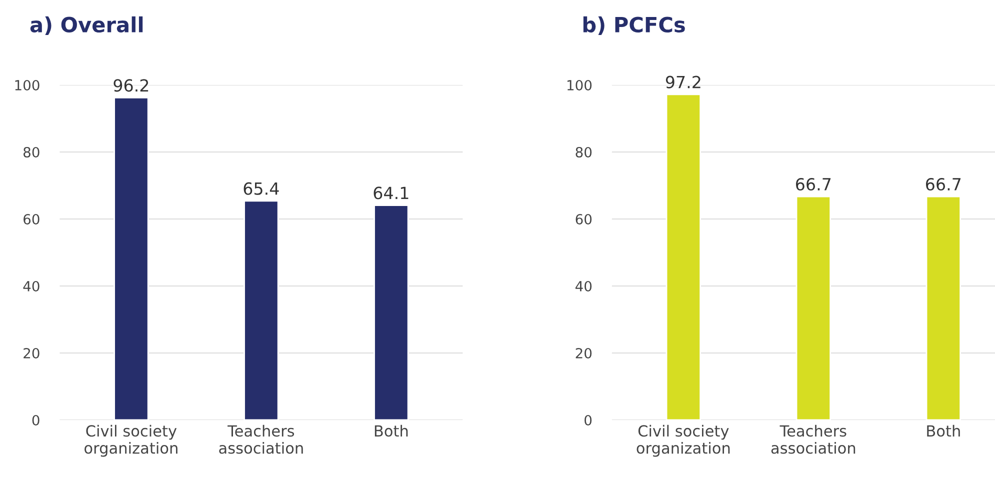 This screenshot has width=995, height=500. Describe the element at coordinates (634, 25) in the screenshot. I see `chart-title: b) PCFCs` at that location.